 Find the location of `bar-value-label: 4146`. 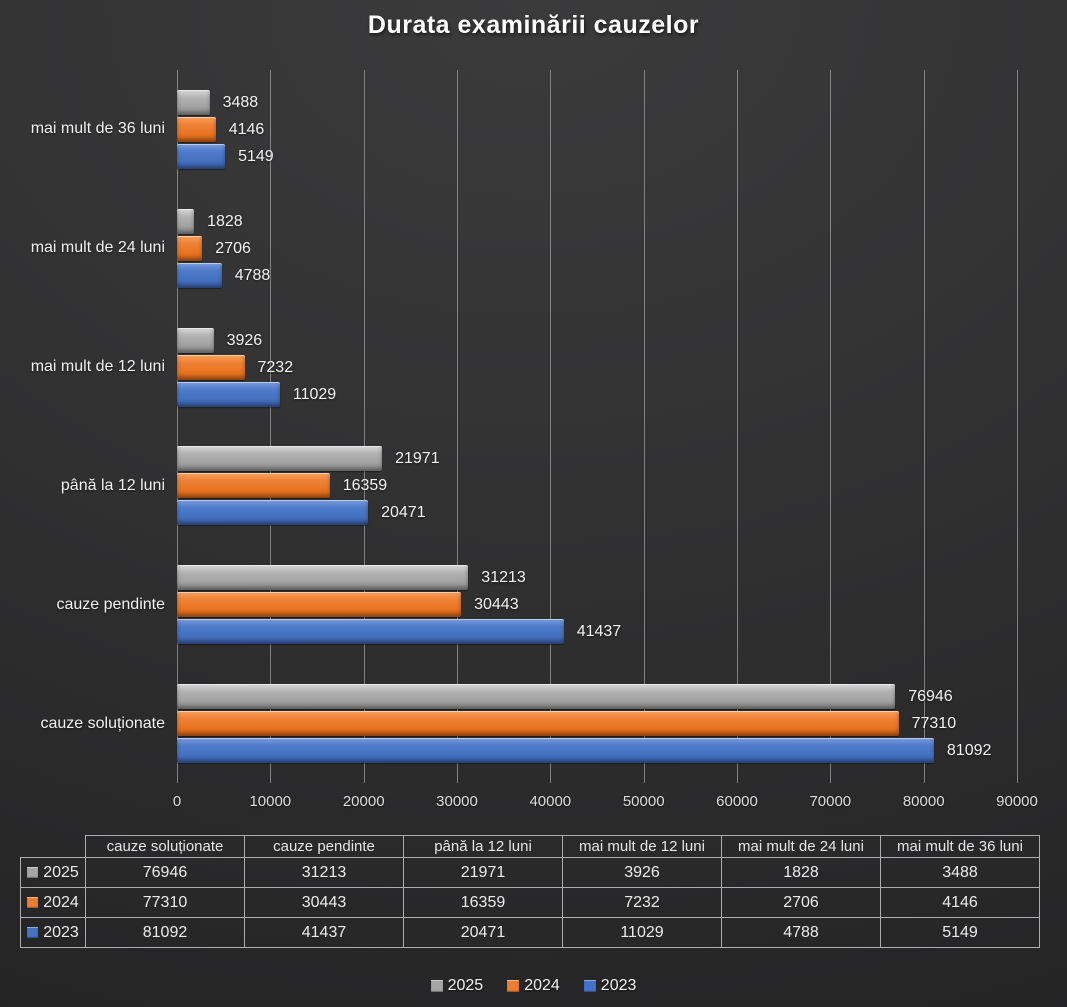

bar-value-label: 4146 is located at coordinates (246, 129).